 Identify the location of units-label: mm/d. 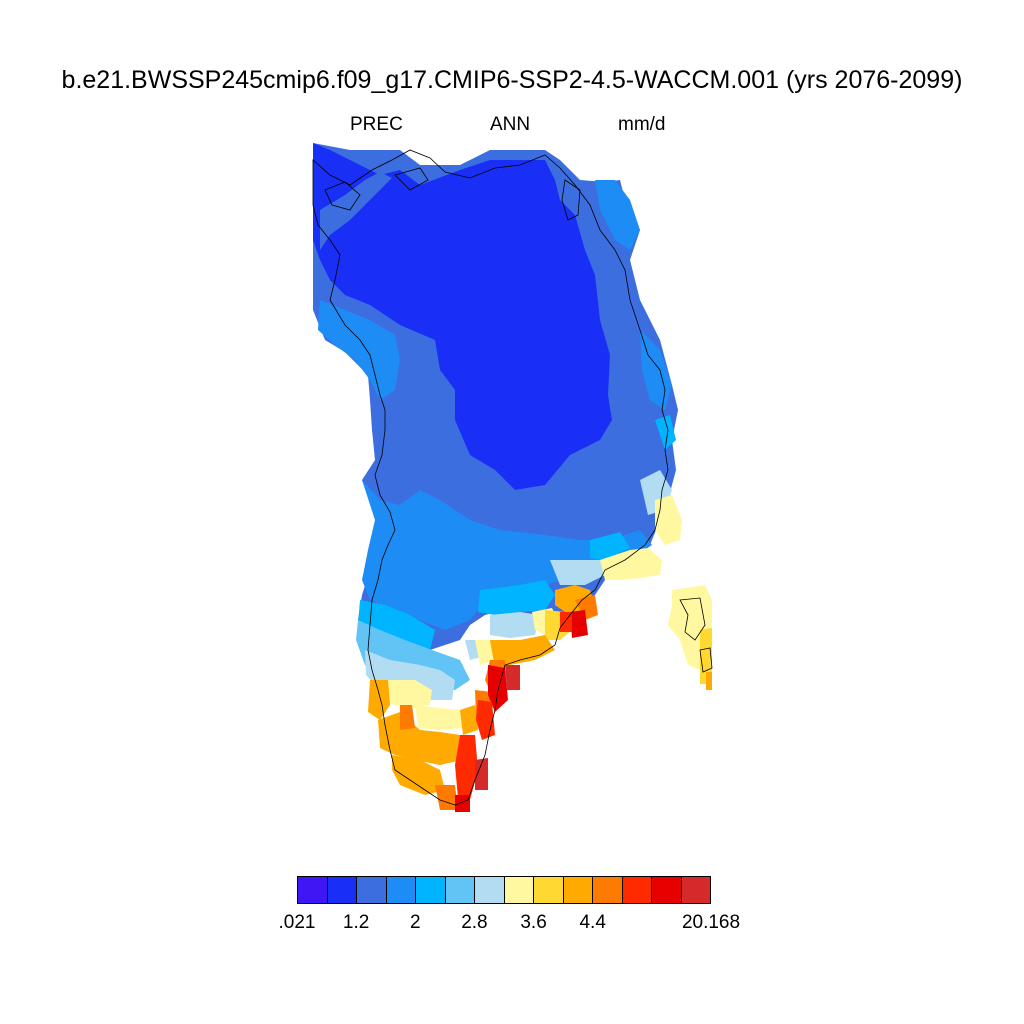
(642, 124).